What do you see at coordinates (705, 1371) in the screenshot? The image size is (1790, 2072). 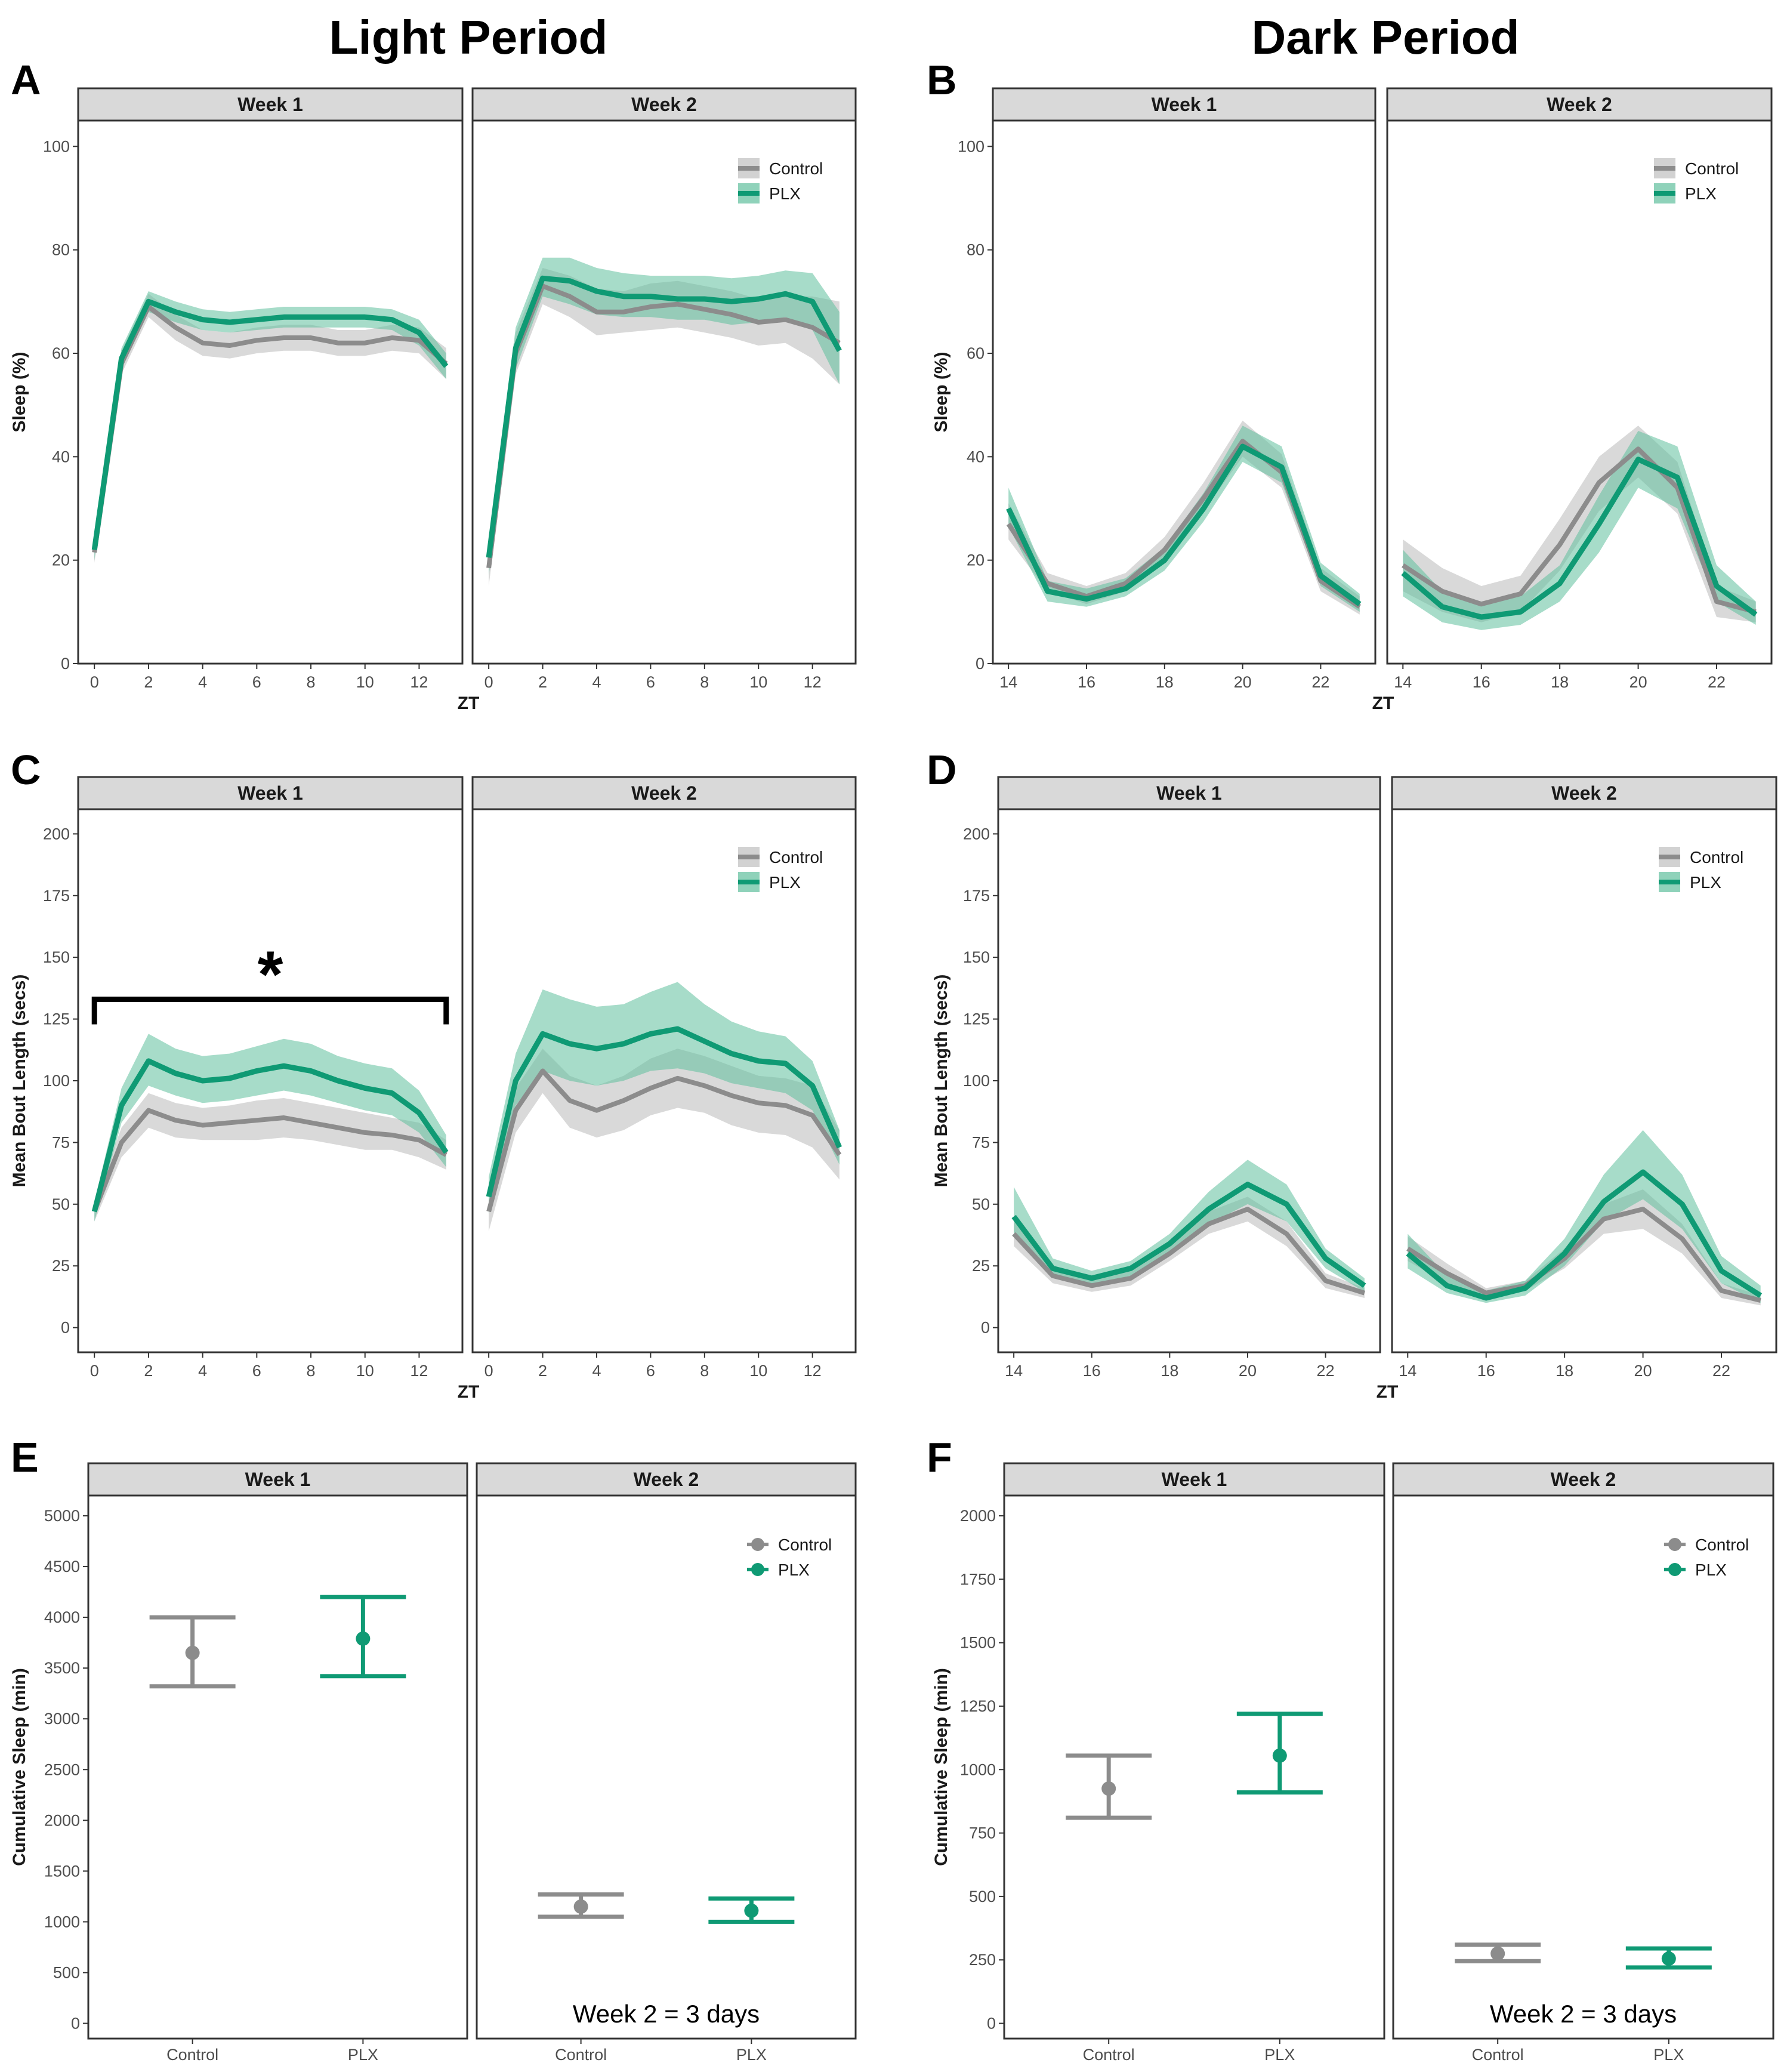 I see `x-tick-label: 8` at bounding box center [705, 1371].